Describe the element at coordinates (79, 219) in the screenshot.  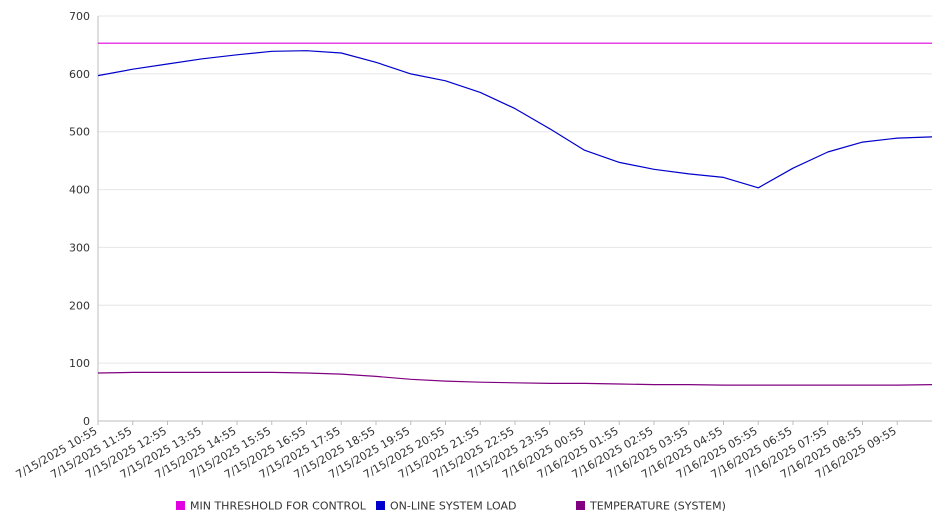
I see `y-axis-ticks: 0 100 200 300 400 500 600 700` at that location.